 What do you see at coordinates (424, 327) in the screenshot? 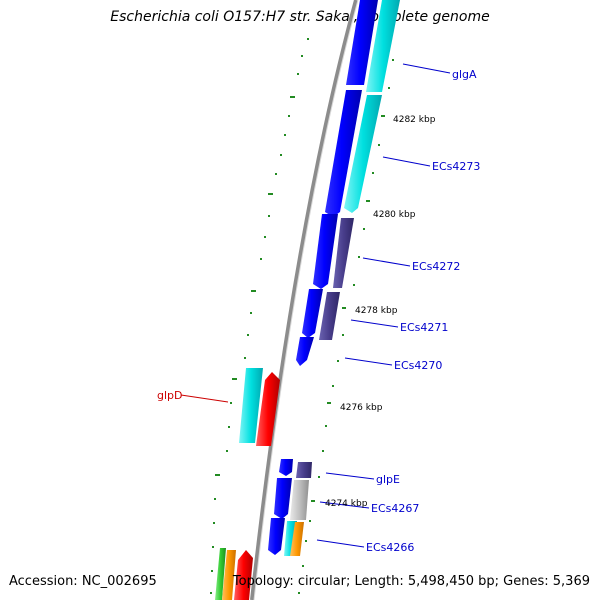
I see `gene-label-ecs4271: ECs4271` at bounding box center [424, 327].